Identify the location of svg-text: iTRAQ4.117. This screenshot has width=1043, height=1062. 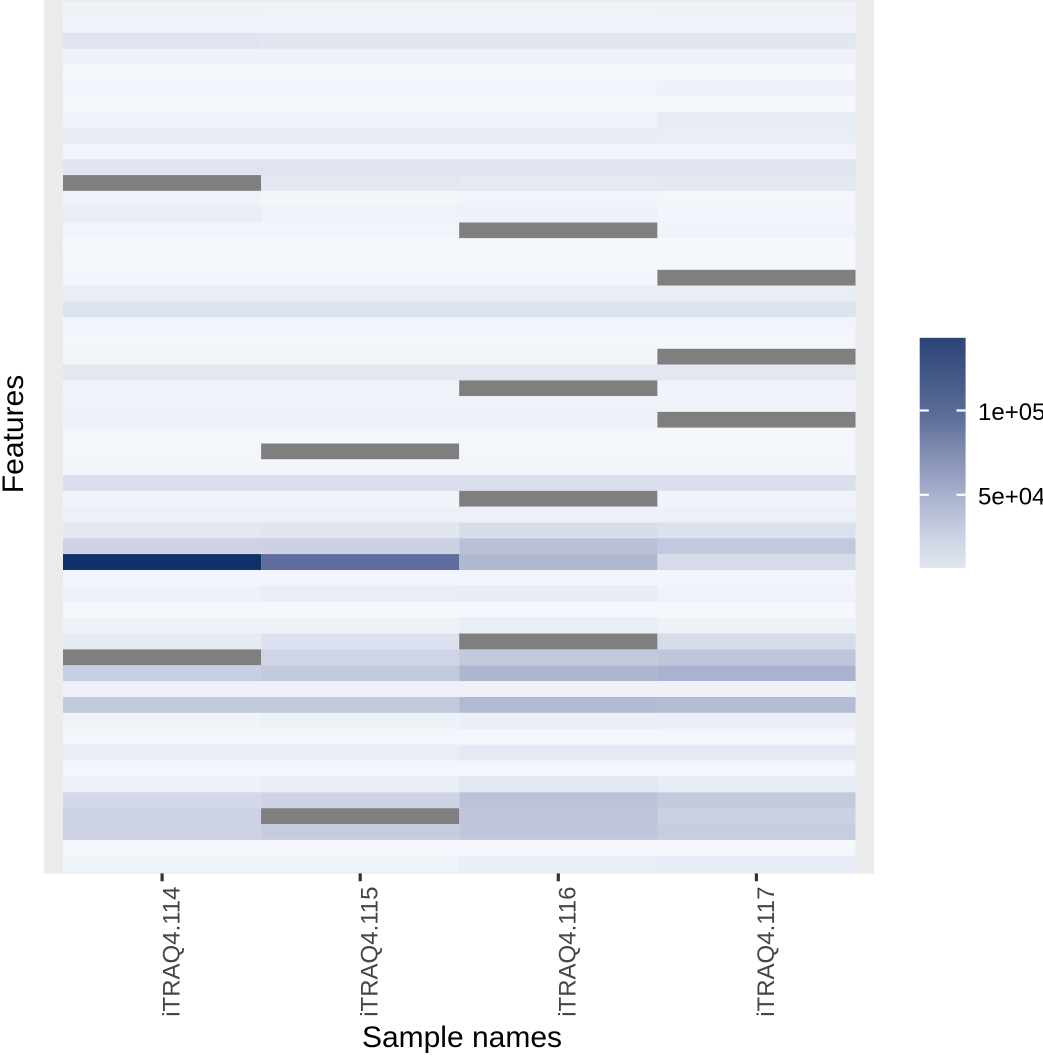
(766, 952).